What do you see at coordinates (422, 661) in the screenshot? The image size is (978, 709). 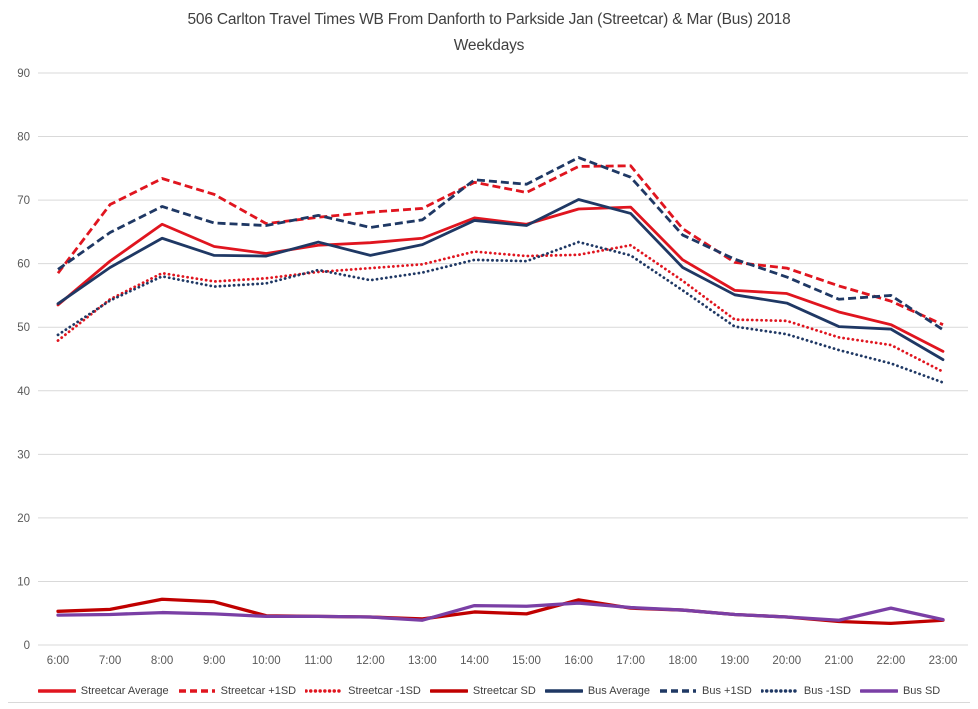 I see `x-tick-label-13-00: 13:00` at bounding box center [422, 661].